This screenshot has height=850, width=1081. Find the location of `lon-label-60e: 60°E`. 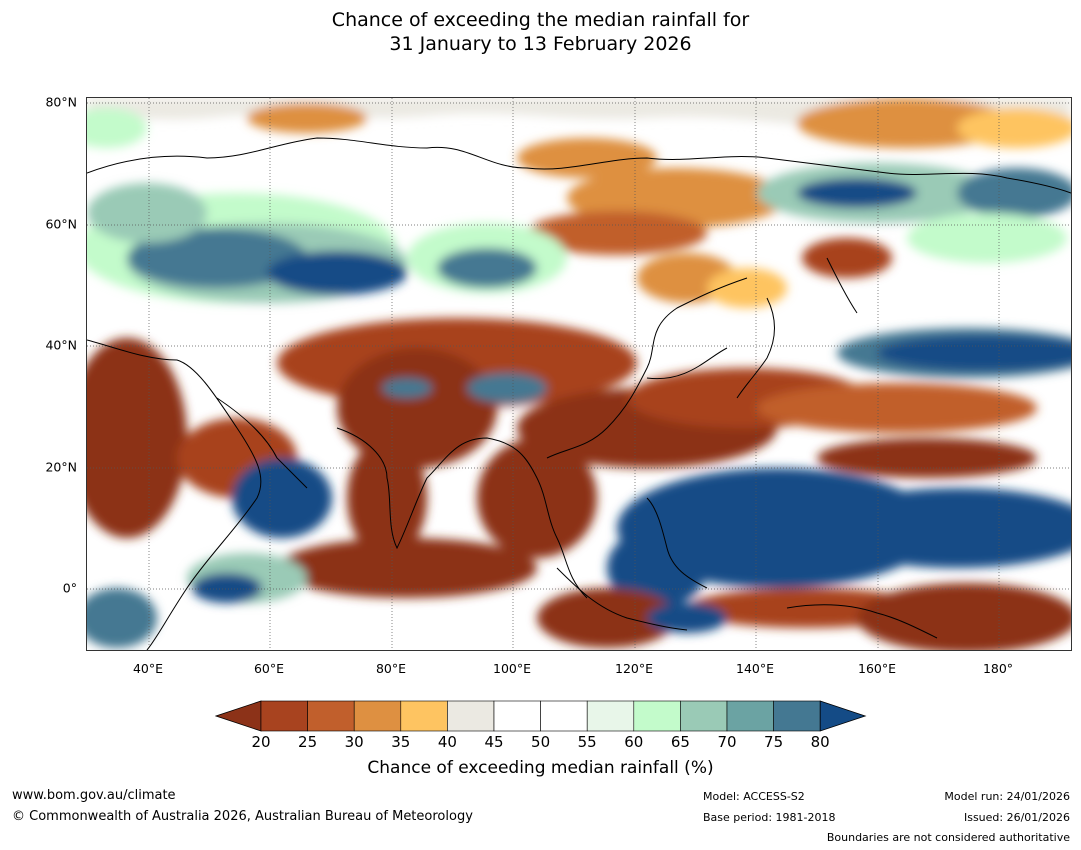

lon-label-60e: 60°E is located at coordinates (269, 668).